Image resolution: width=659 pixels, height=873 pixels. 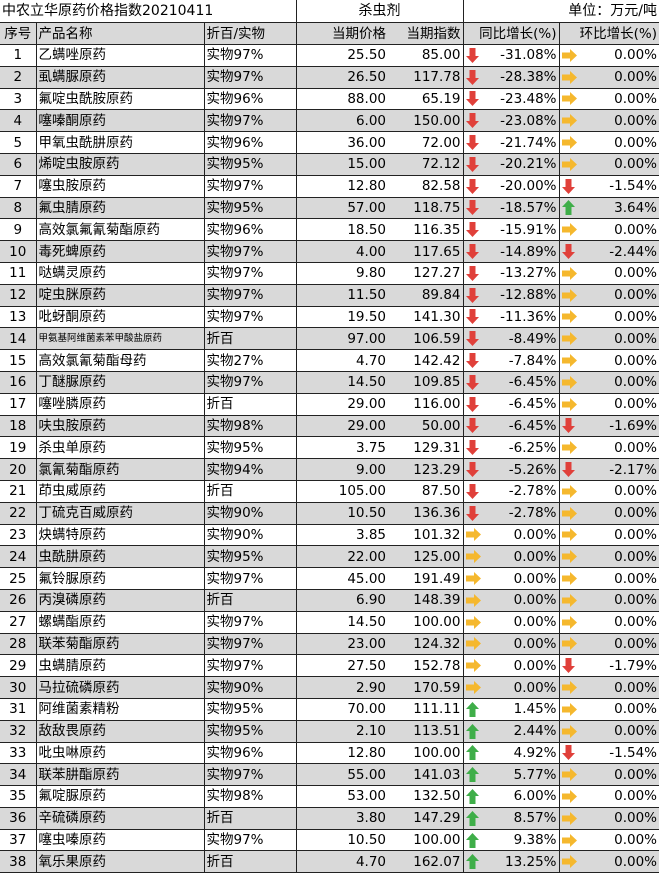 I want to click on table-row: 26 丙溴磷原药 折百 6.90 148.39 0.00% 0.00%, so click(x=329, y=600).